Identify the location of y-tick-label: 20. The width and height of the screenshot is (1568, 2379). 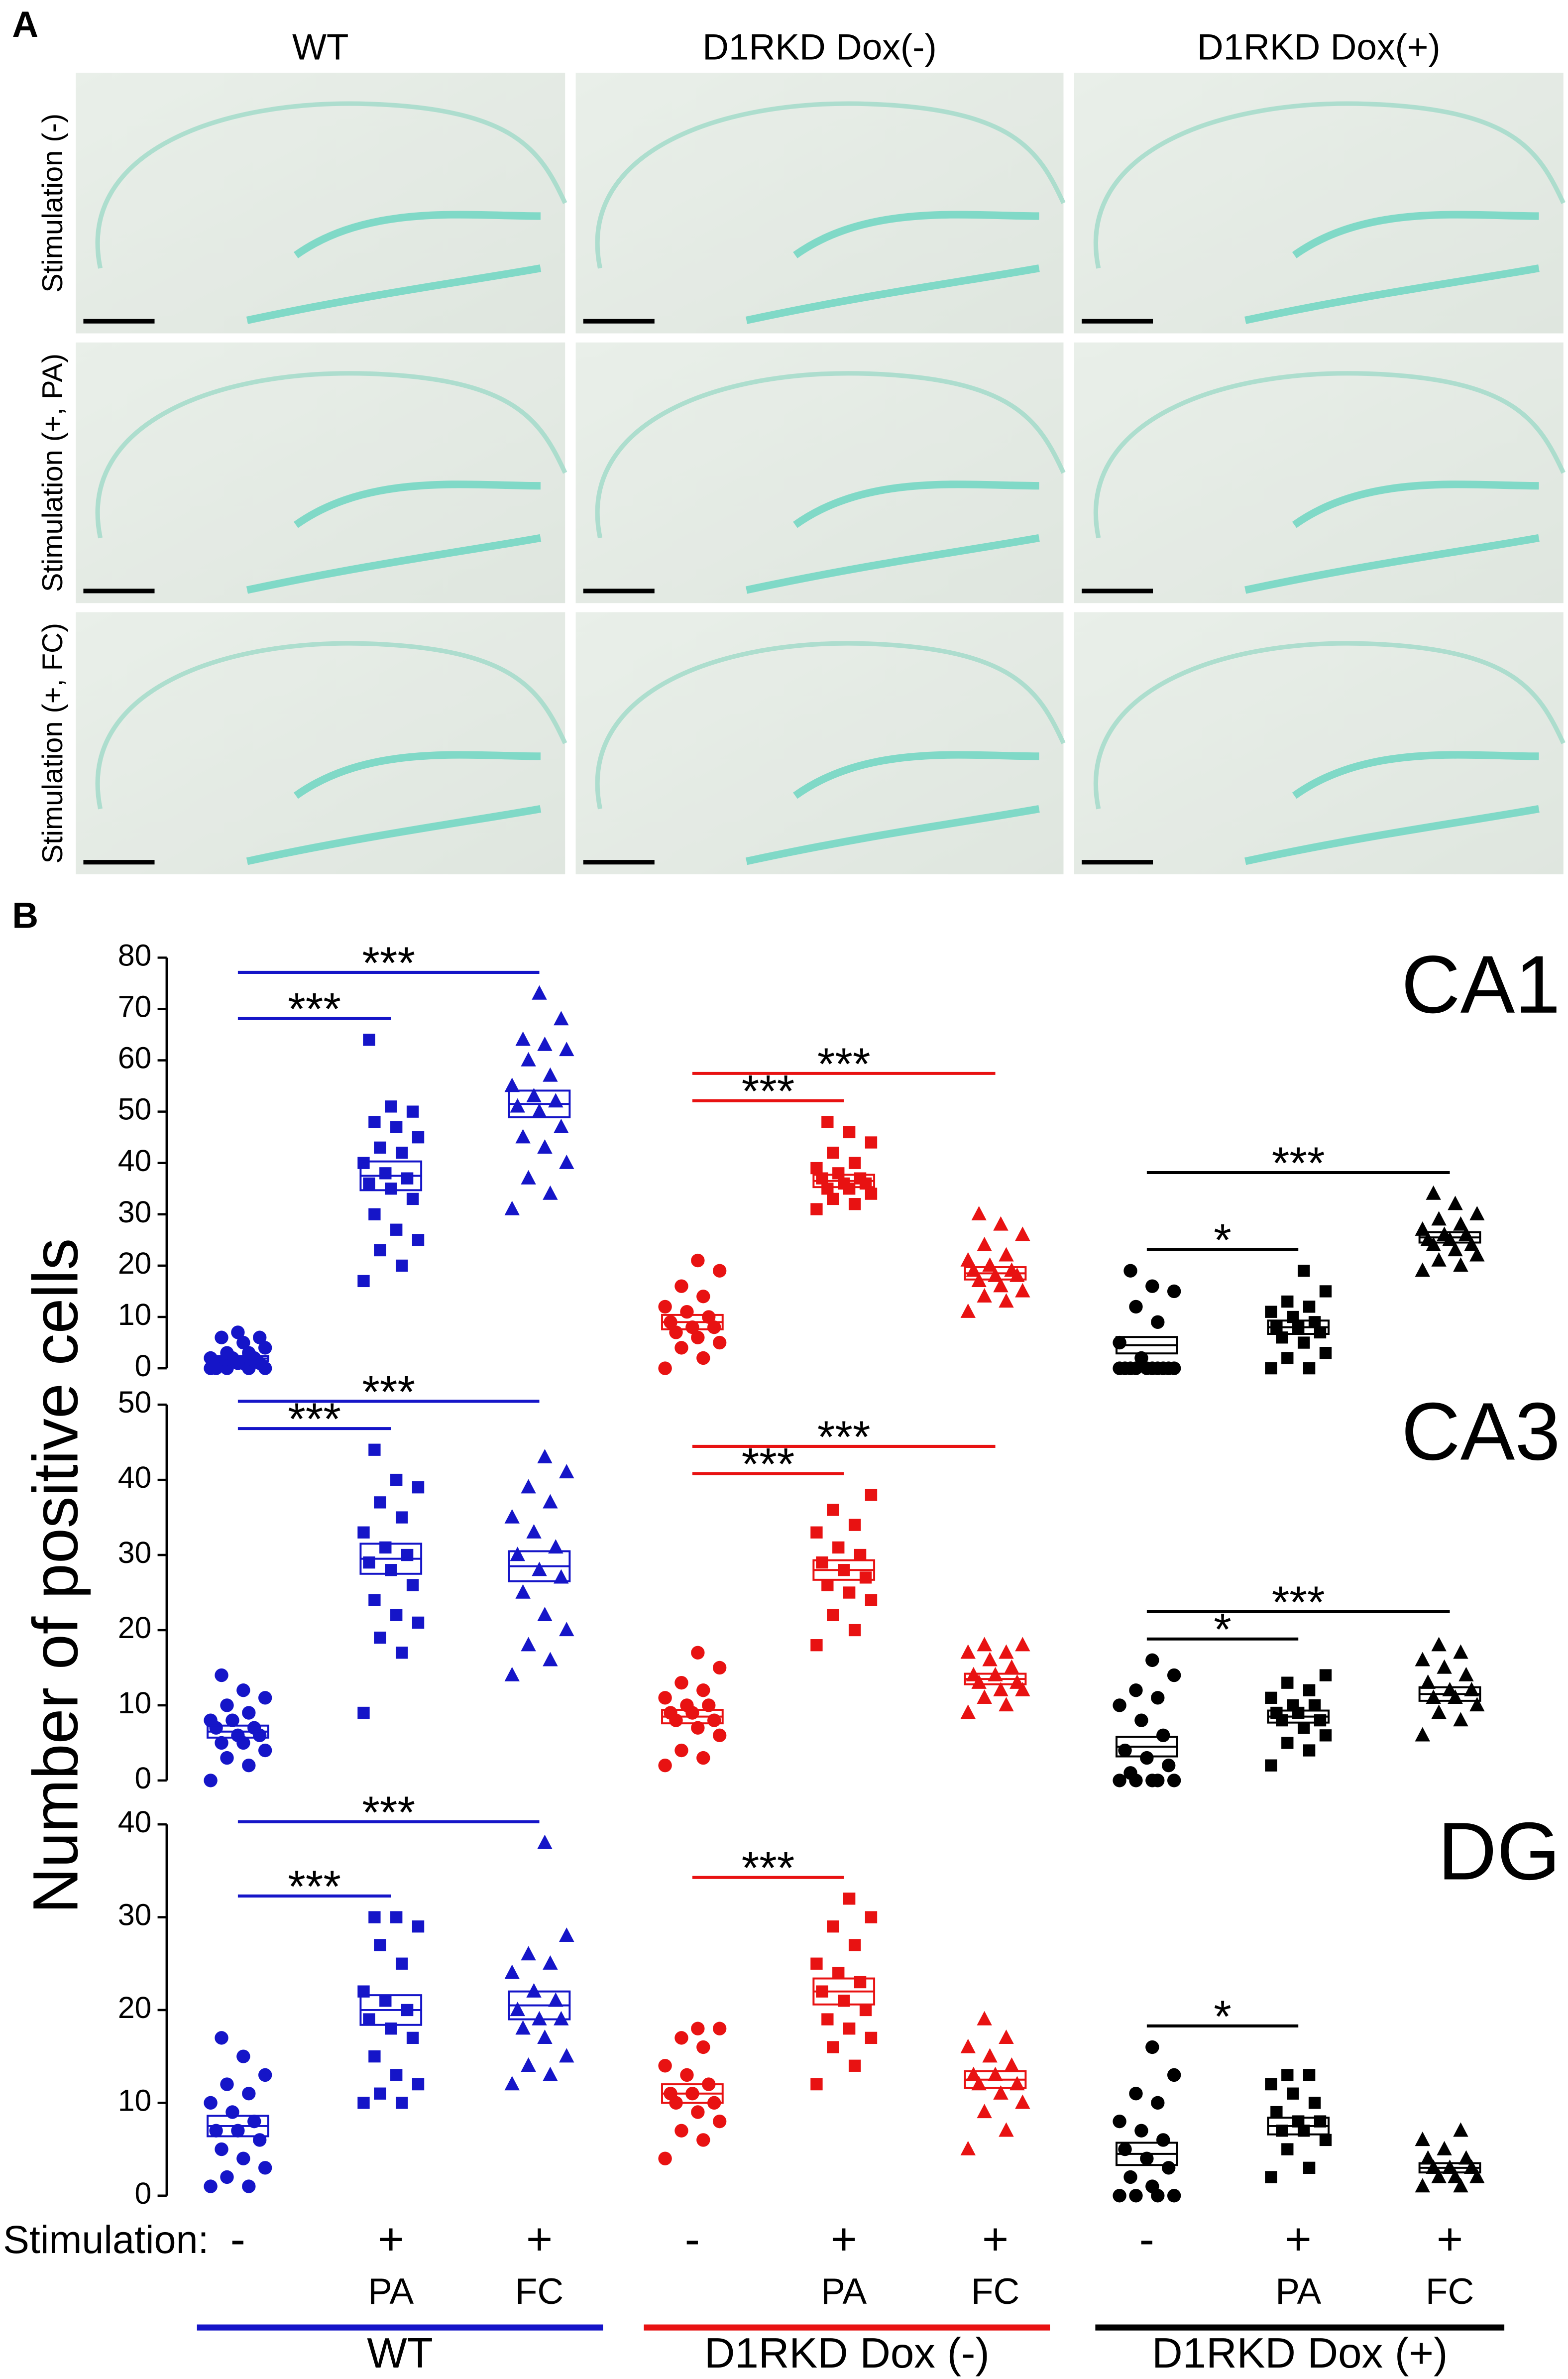
(135, 1263).